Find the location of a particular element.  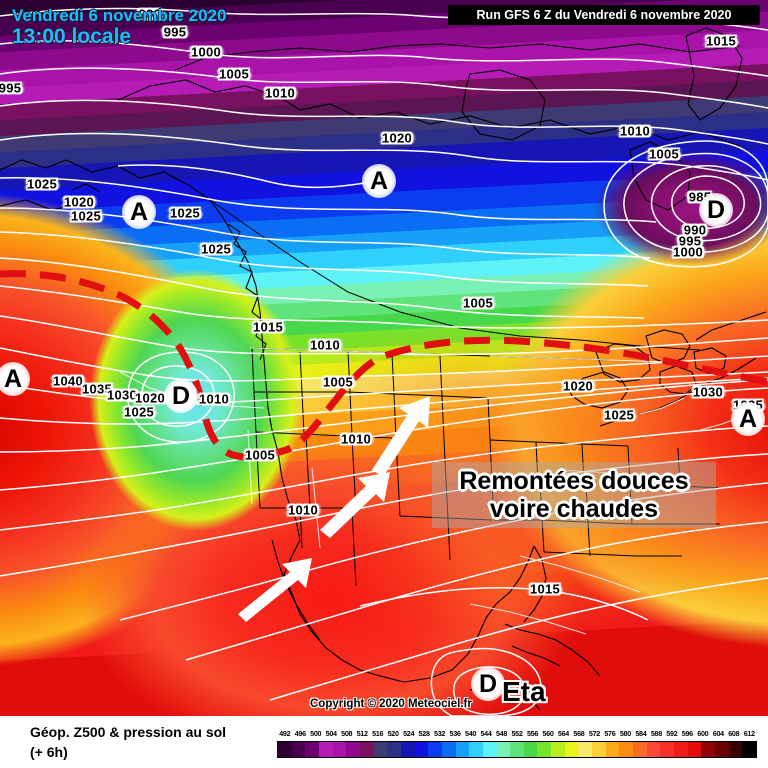

colorbar-tick-label: 512 is located at coordinates (362, 733).